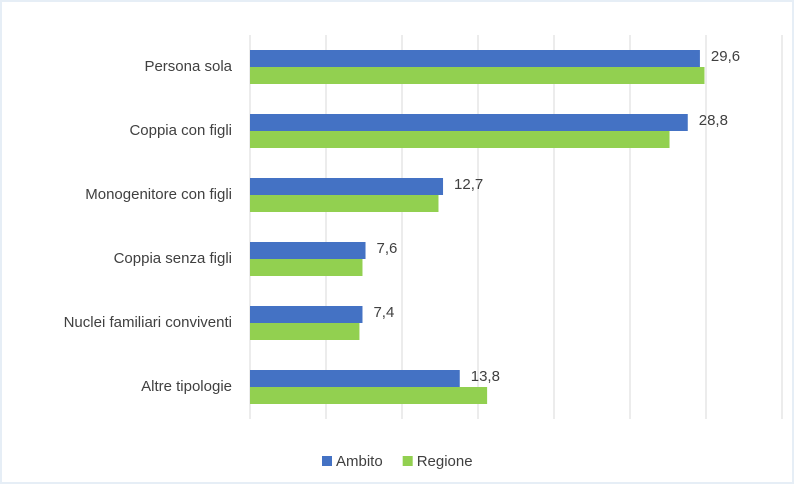  What do you see at coordinates (186, 386) in the screenshot?
I see `y-tick-label: Altre tipologie` at bounding box center [186, 386].